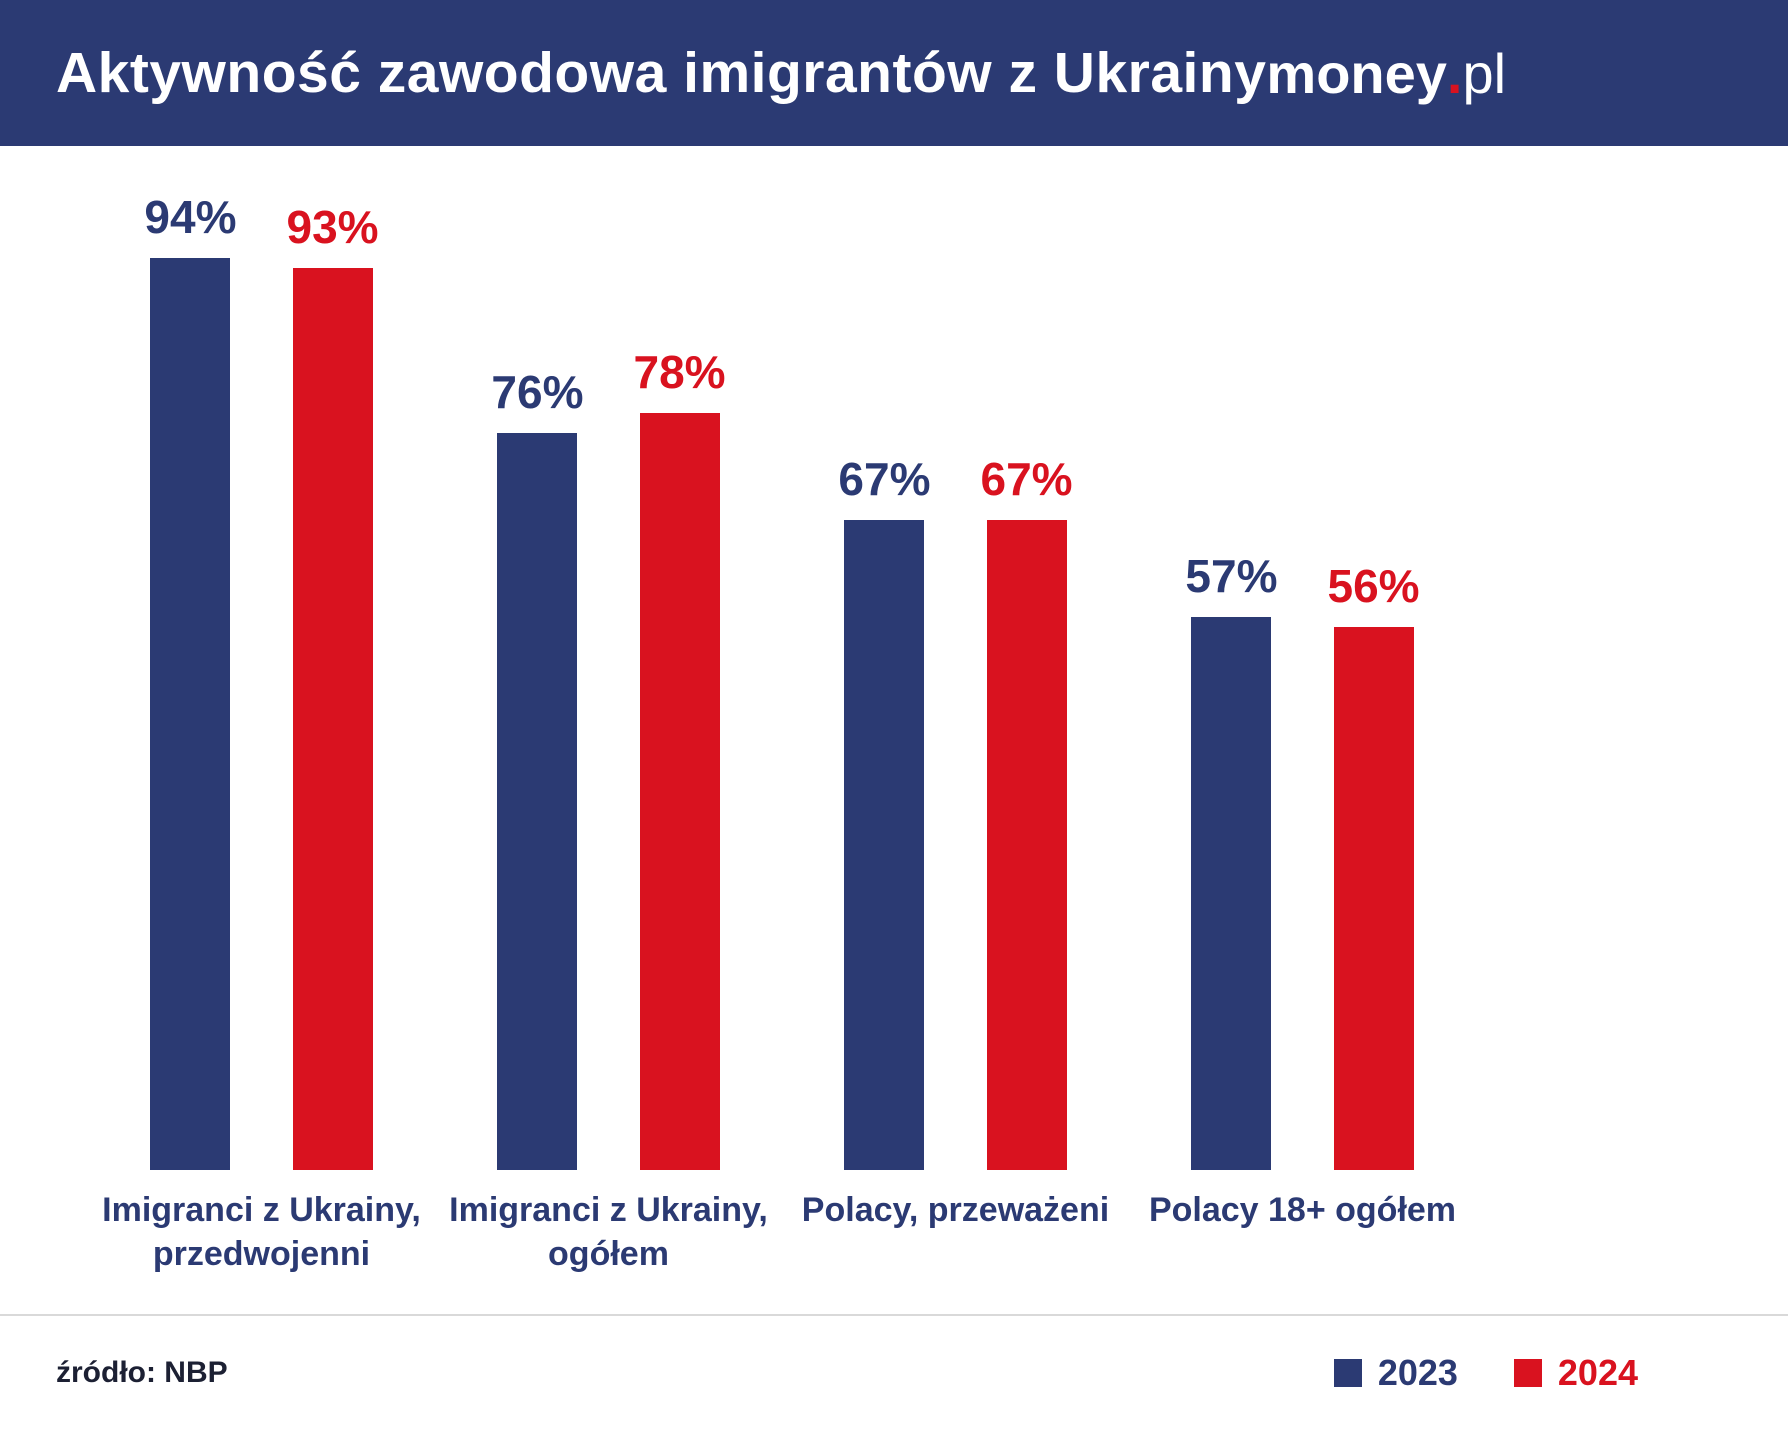 The height and width of the screenshot is (1440, 1788). I want to click on legend-item-2024: 2024, so click(1575, 1373).